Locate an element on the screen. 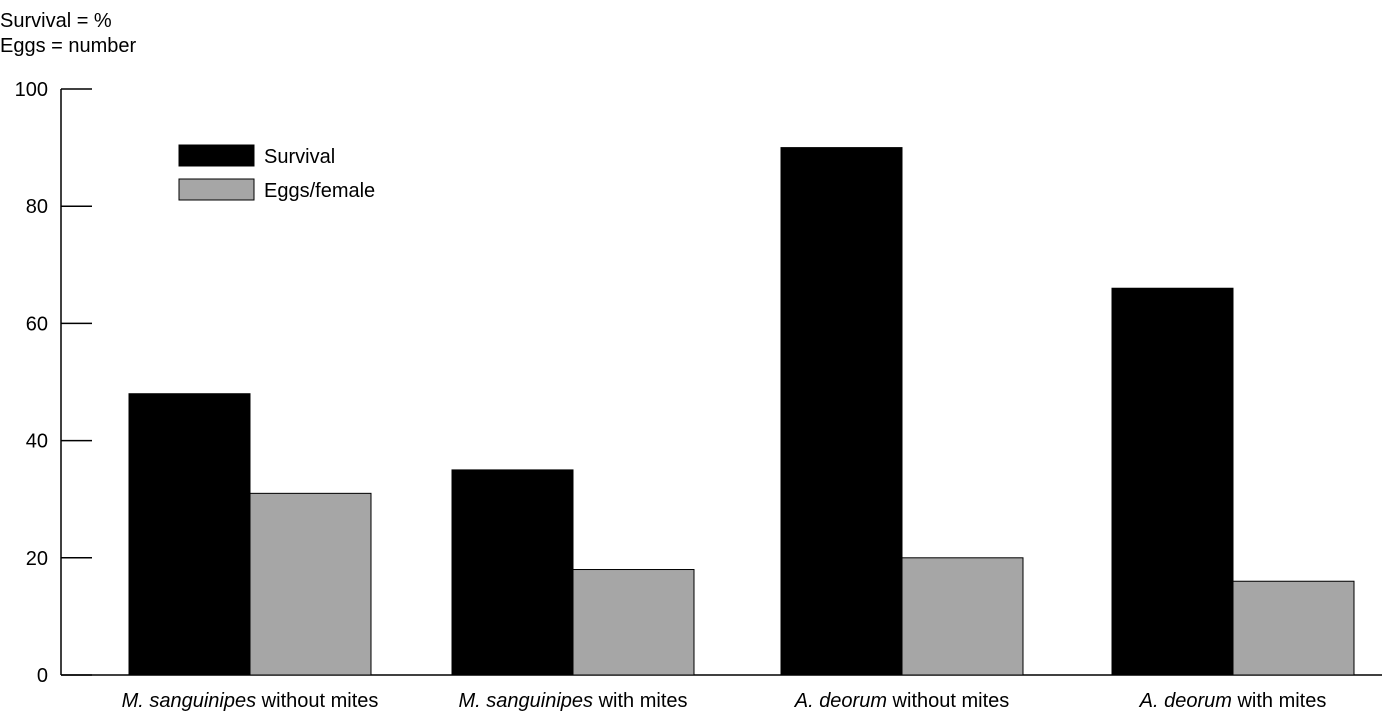 This screenshot has width=1383, height=715. x-category-label: A. deorum without mites is located at coordinates (902, 701).